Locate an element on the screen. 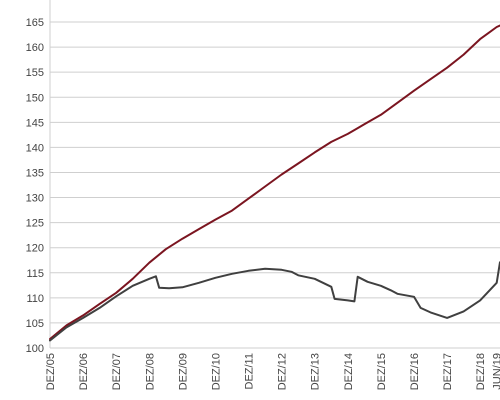 The image size is (500, 400). x-tick-label-3: DEZ/08 is located at coordinates (150, 371).